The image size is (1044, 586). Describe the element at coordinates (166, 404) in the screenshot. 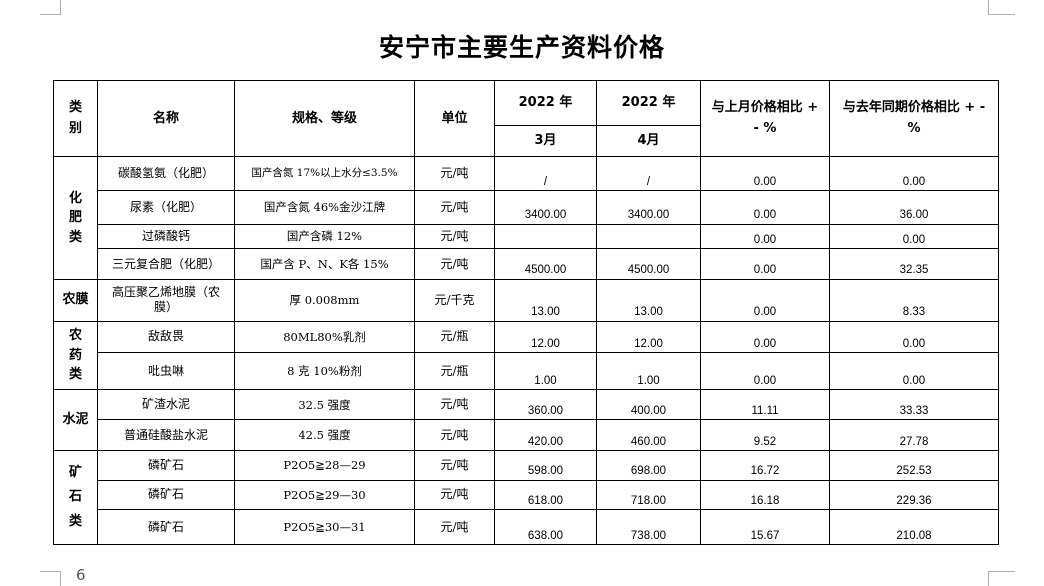

I see `cell-name: 矿渣水泥` at that location.